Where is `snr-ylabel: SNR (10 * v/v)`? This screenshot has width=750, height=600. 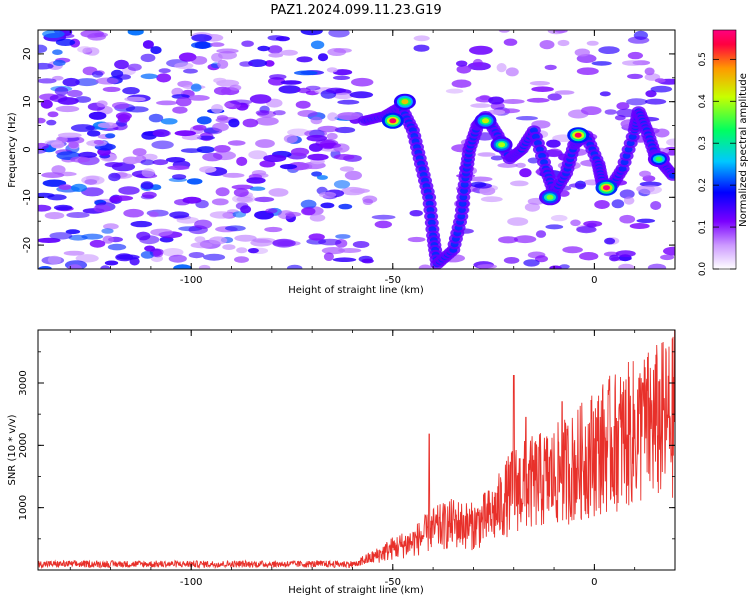
snr-ylabel: SNR (10 * v/v) is located at coordinates (12, 449).